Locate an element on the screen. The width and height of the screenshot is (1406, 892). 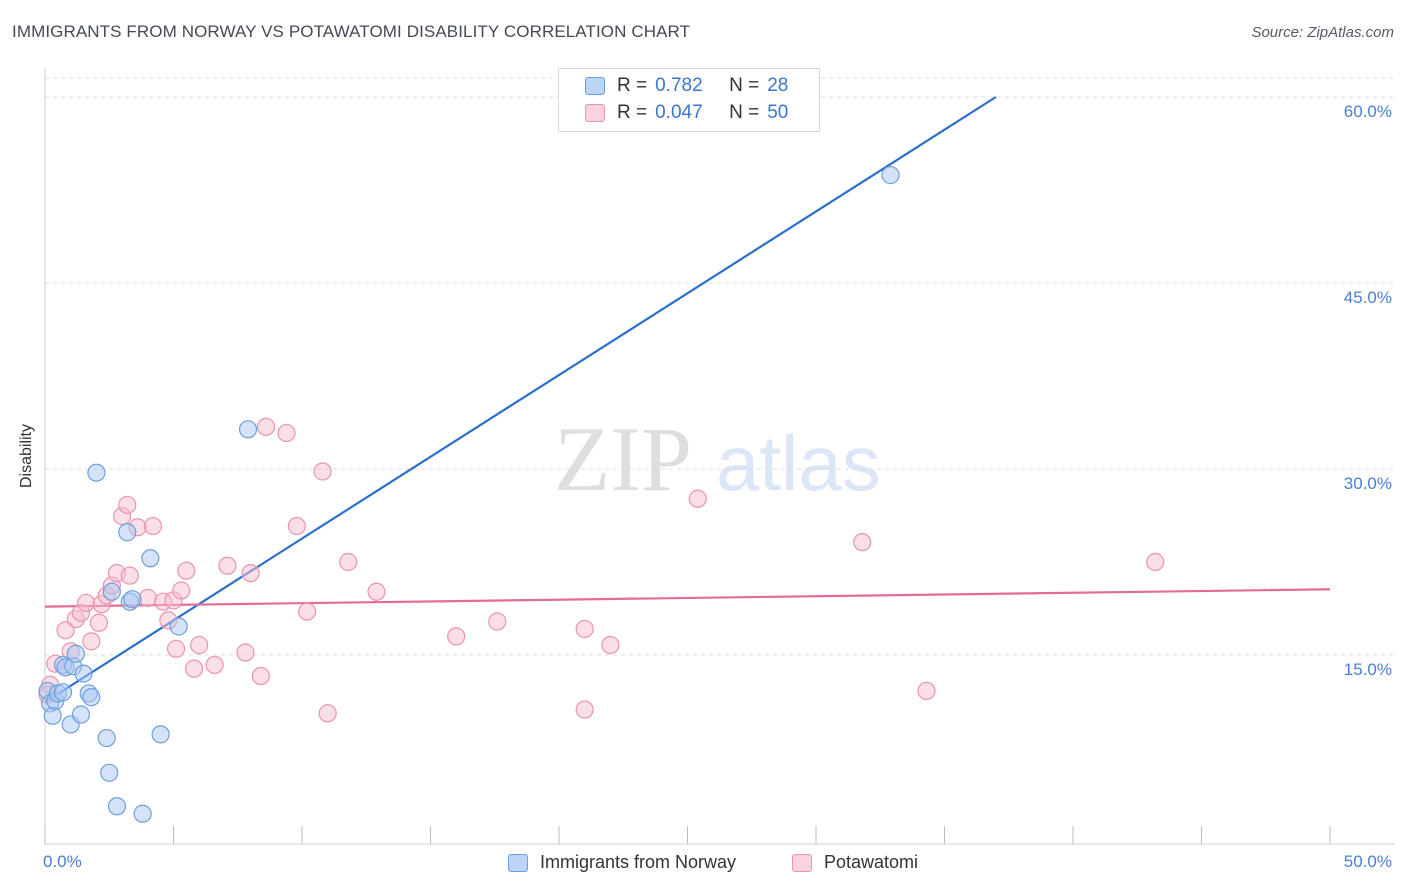
stats-legend: R = 0.782 N = 28 R = 0.047 N = 50 is located at coordinates (689, 100).